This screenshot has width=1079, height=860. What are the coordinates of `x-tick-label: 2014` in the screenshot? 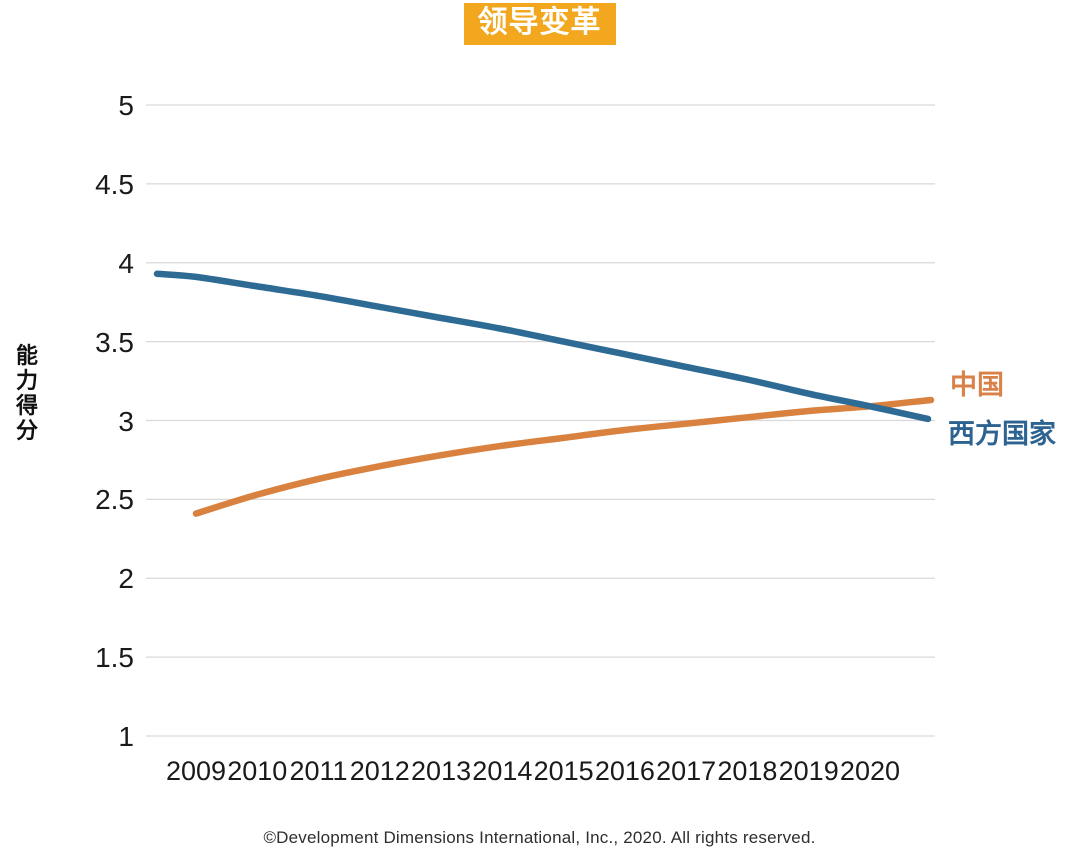 It's located at (502, 771).